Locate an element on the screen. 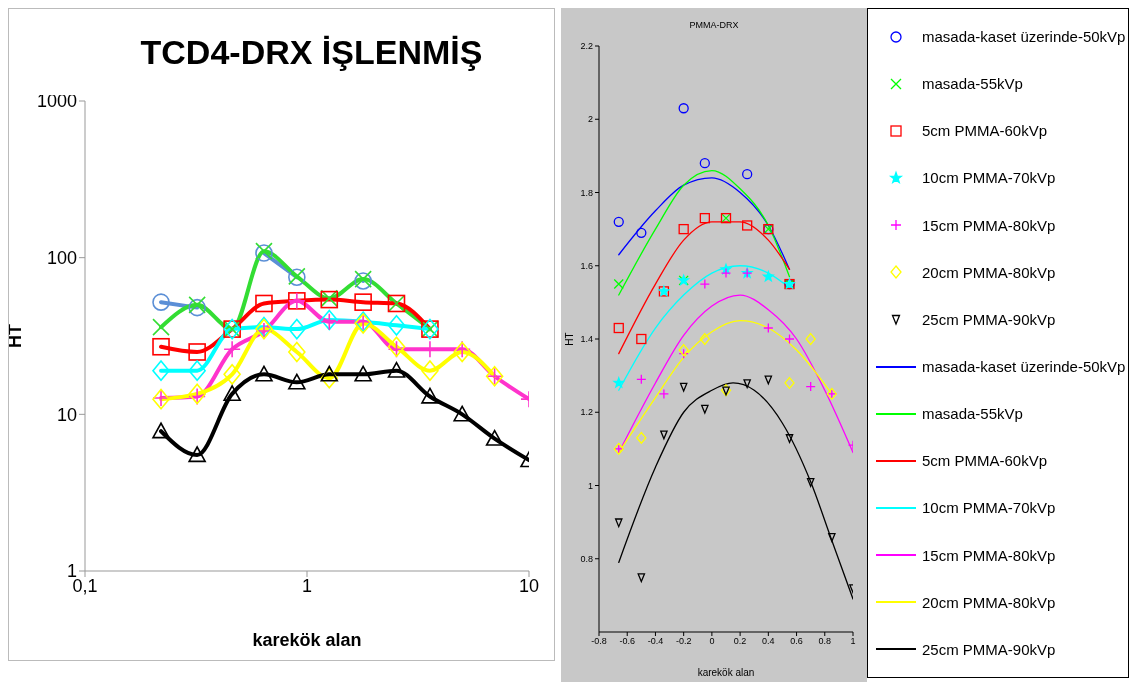 Image resolution: width=1138 pixels, height=700 pixels. y-tick-label: 1.8 is located at coordinates (586, 192).